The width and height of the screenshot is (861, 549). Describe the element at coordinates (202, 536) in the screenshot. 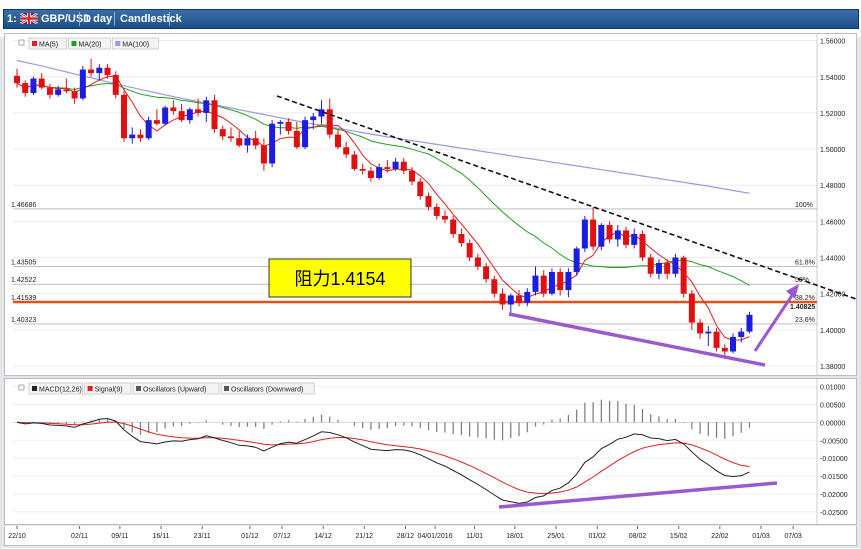

I see `time-tick-label: 23/11` at that location.